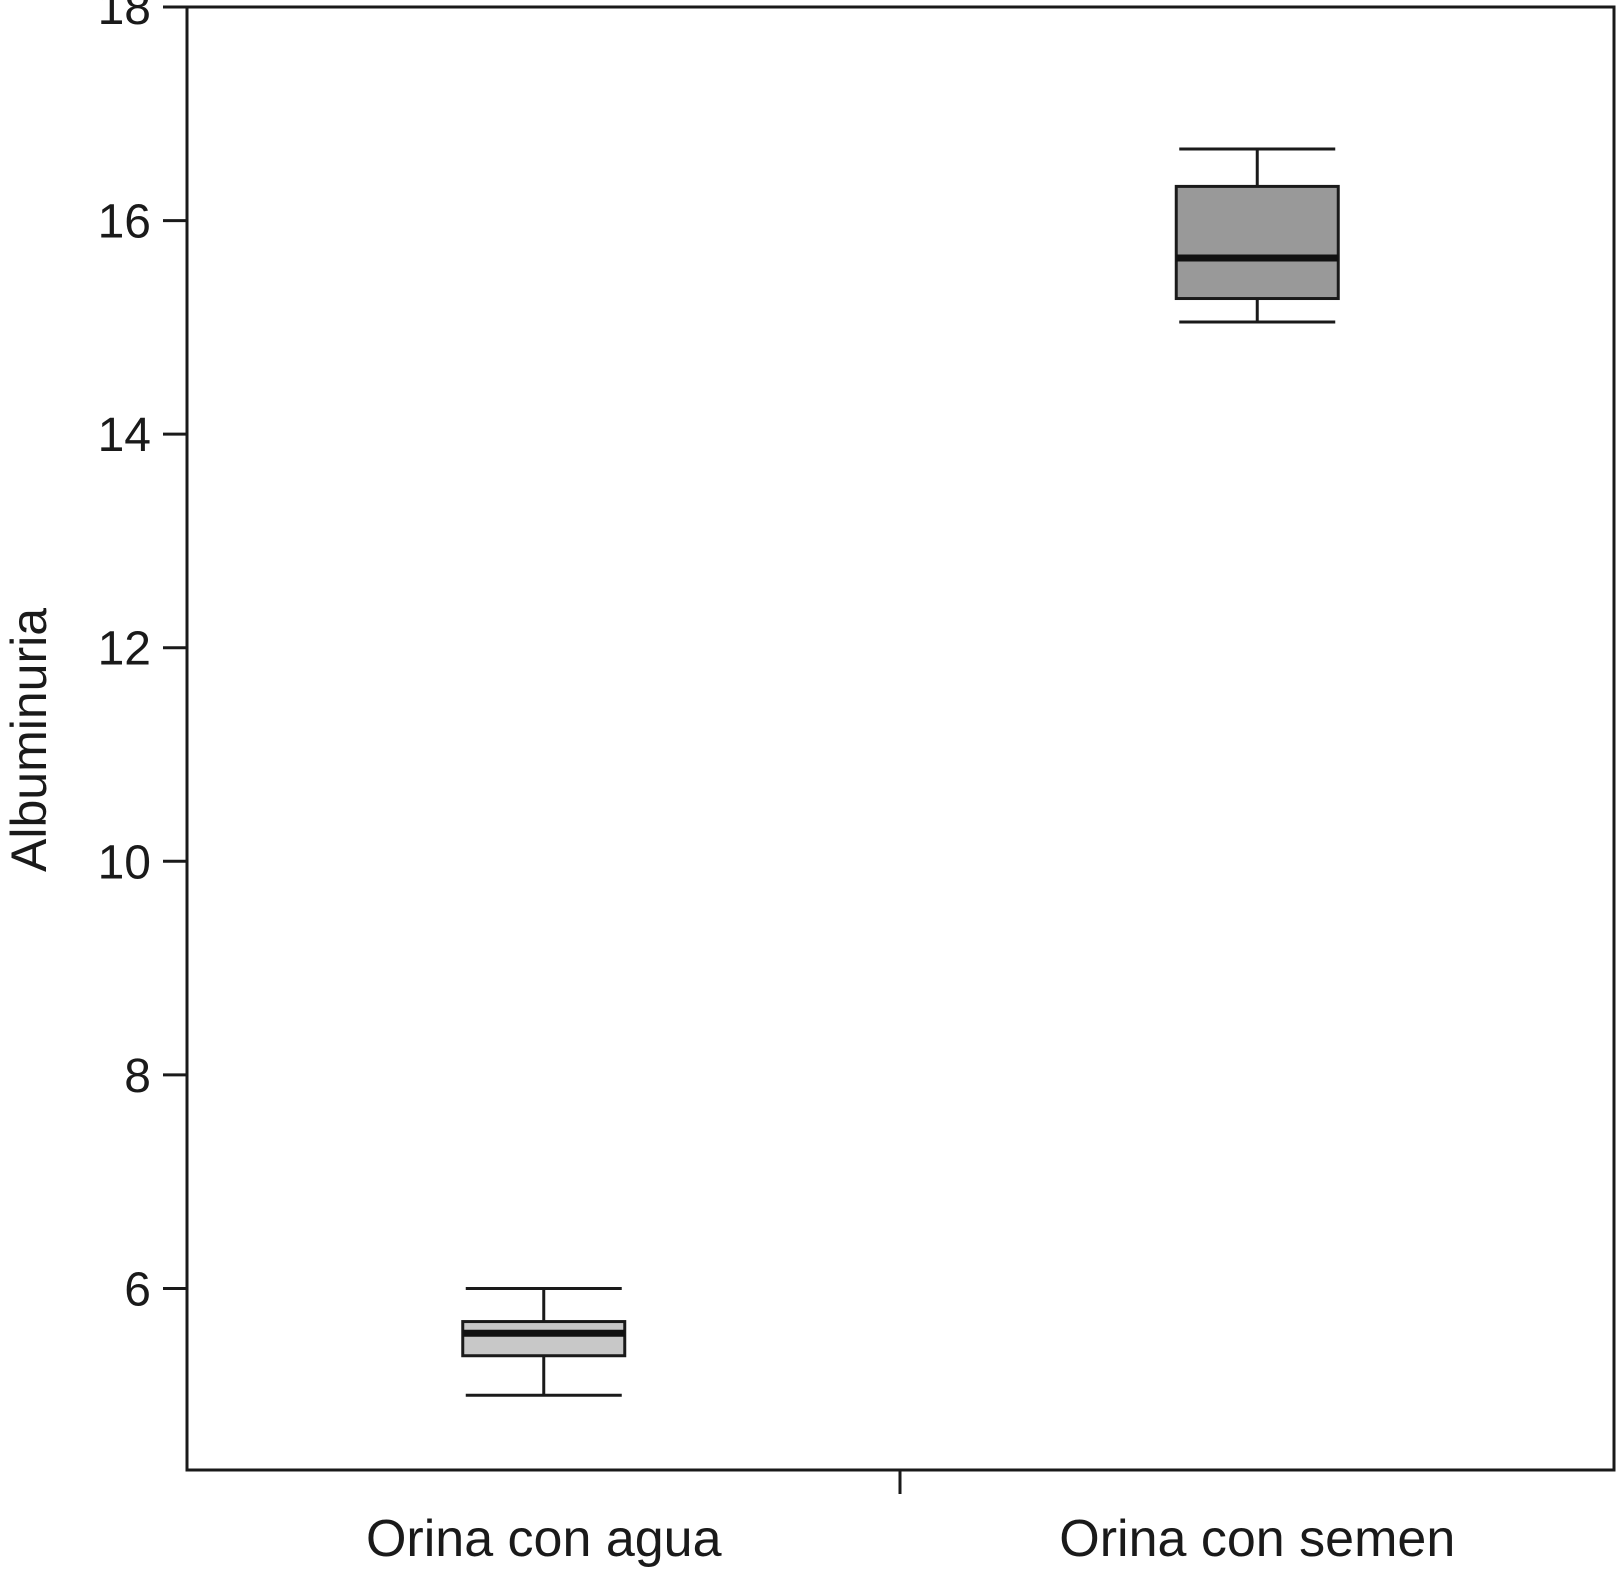  I want to click on x-category-label-2: Orina con semen, so click(1257, 1539).